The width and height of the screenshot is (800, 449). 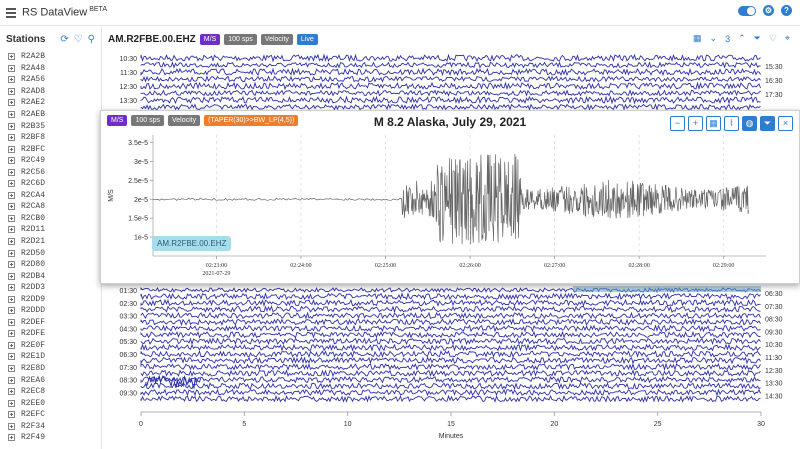 What do you see at coordinates (50, 265) in the screenshot?
I see `station-item: R2D80` at bounding box center [50, 265].